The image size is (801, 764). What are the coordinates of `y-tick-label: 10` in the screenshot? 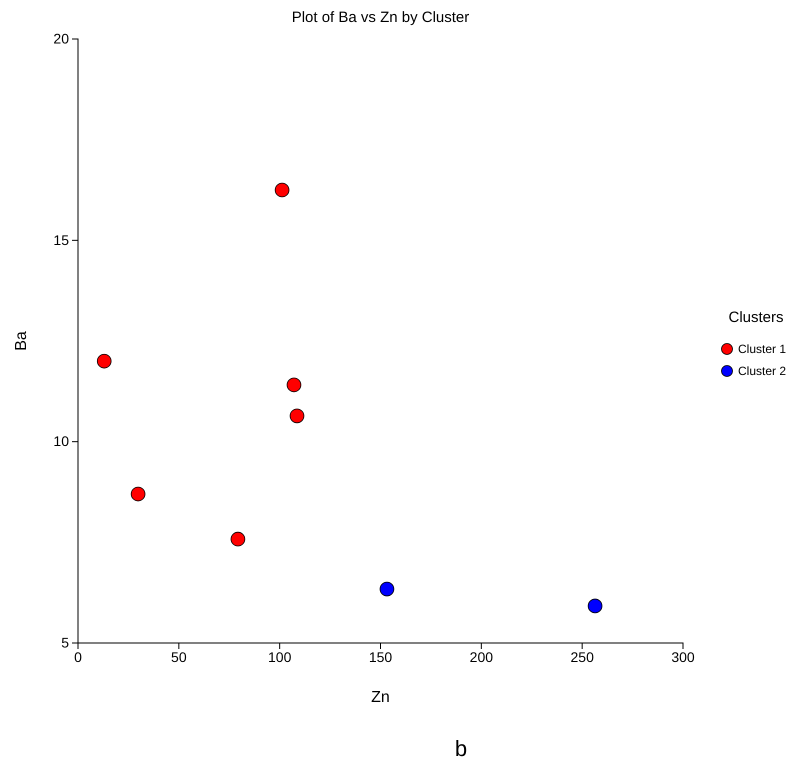 It's located at (61, 441).